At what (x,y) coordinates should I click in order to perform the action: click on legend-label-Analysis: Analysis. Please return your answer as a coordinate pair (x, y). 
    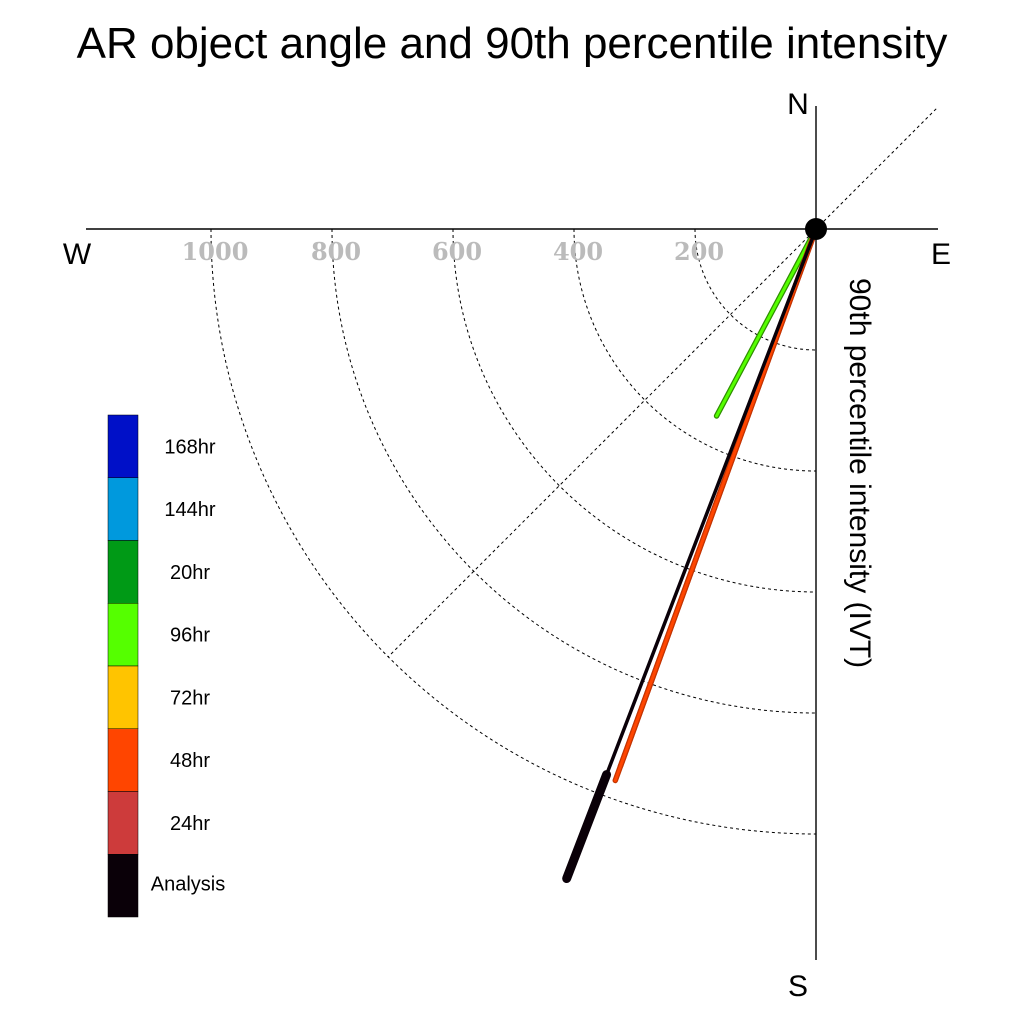
    Looking at the image, I should click on (188, 885).